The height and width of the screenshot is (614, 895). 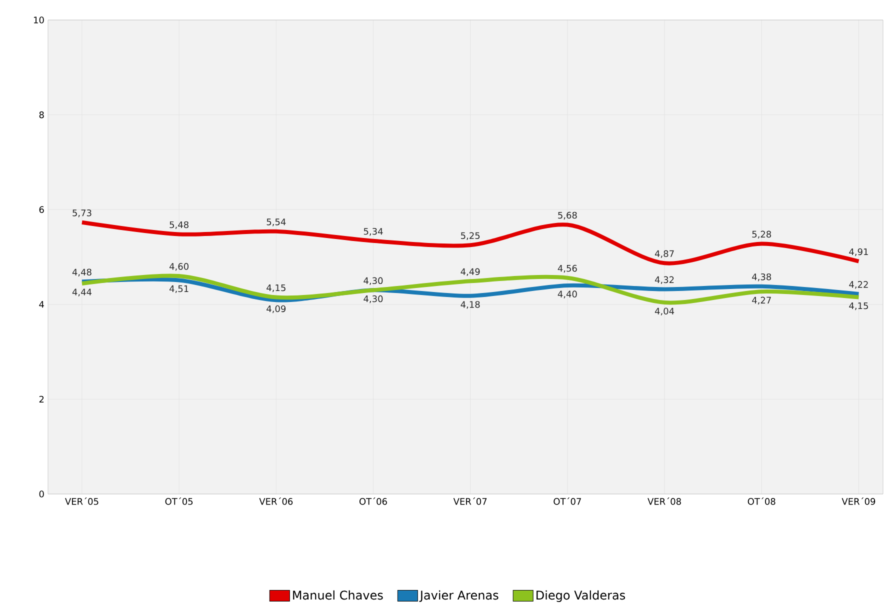 What do you see at coordinates (470, 501) in the screenshot?
I see `x-tick-label: VER´07` at bounding box center [470, 501].